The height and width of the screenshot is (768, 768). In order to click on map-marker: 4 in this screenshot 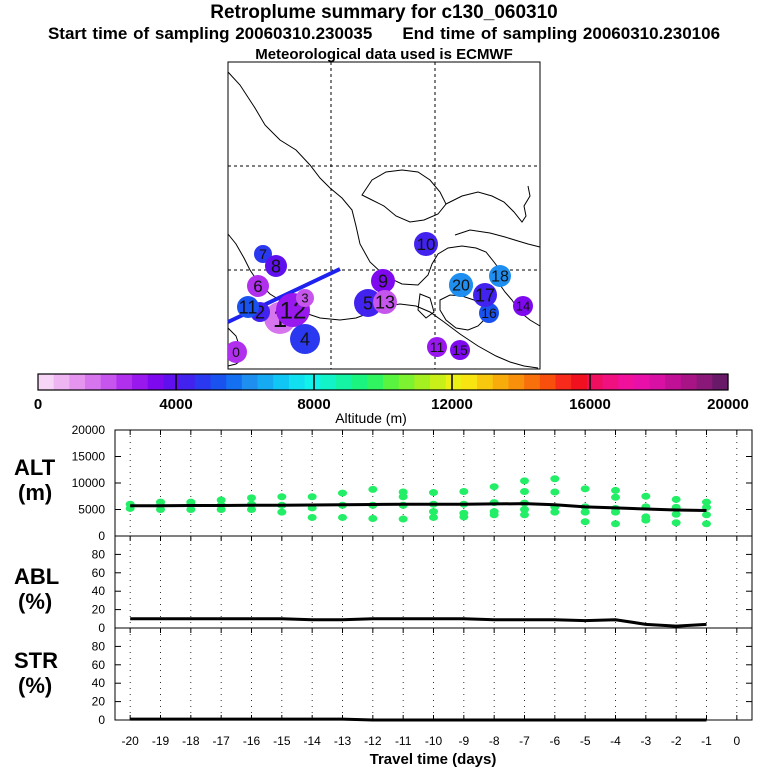, I will do `click(305, 339)`.